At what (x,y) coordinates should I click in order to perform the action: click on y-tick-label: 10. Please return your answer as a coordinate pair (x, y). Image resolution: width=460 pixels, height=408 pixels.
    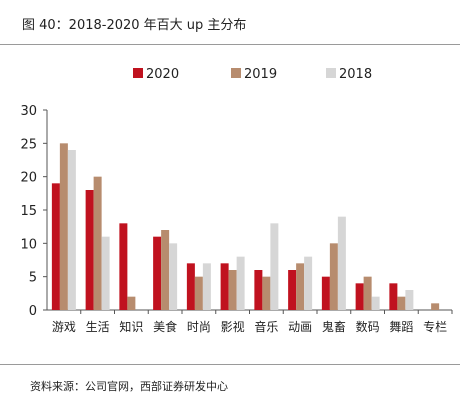
    Looking at the image, I should click on (28, 244).